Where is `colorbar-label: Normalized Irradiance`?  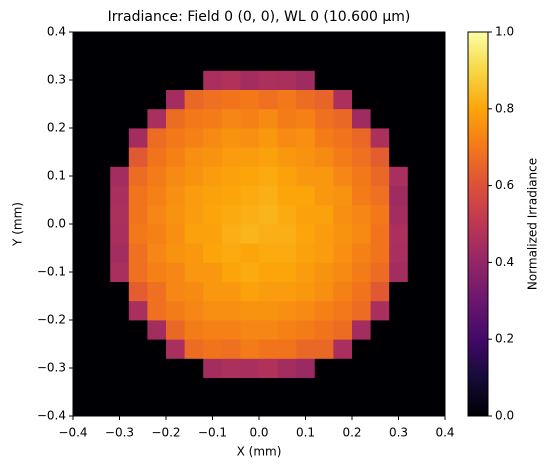 colorbar-label: Normalized Irradiance is located at coordinates (533, 224).